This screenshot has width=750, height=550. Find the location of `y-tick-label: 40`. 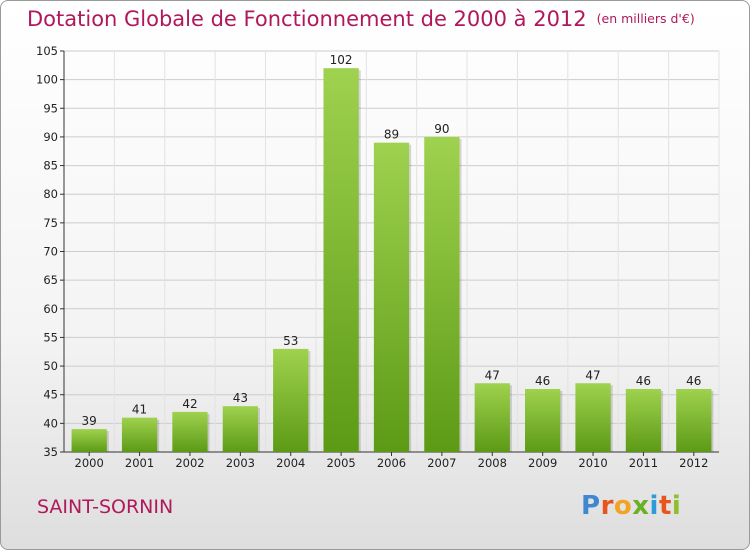

y-tick-label: 40 is located at coordinates (50, 423).